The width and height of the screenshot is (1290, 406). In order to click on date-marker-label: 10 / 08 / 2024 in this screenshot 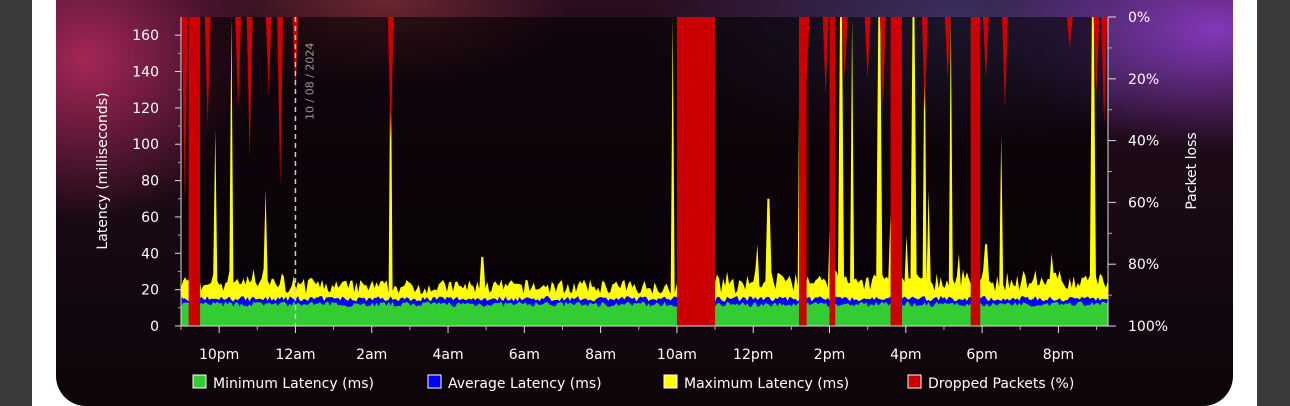, I will do `click(309, 81)`.